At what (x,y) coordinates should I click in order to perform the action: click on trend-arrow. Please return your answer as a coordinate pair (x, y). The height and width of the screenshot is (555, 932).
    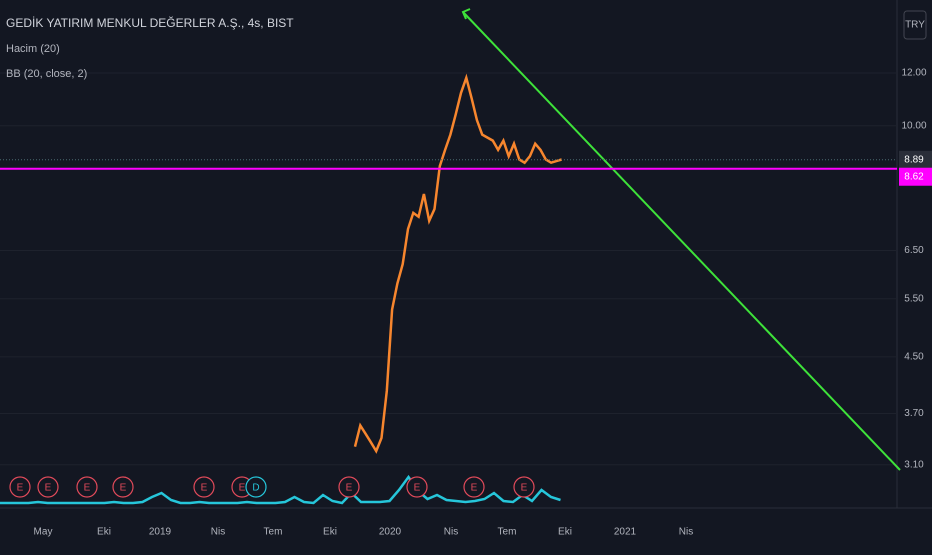
    Looking at the image, I should click on (466, 14).